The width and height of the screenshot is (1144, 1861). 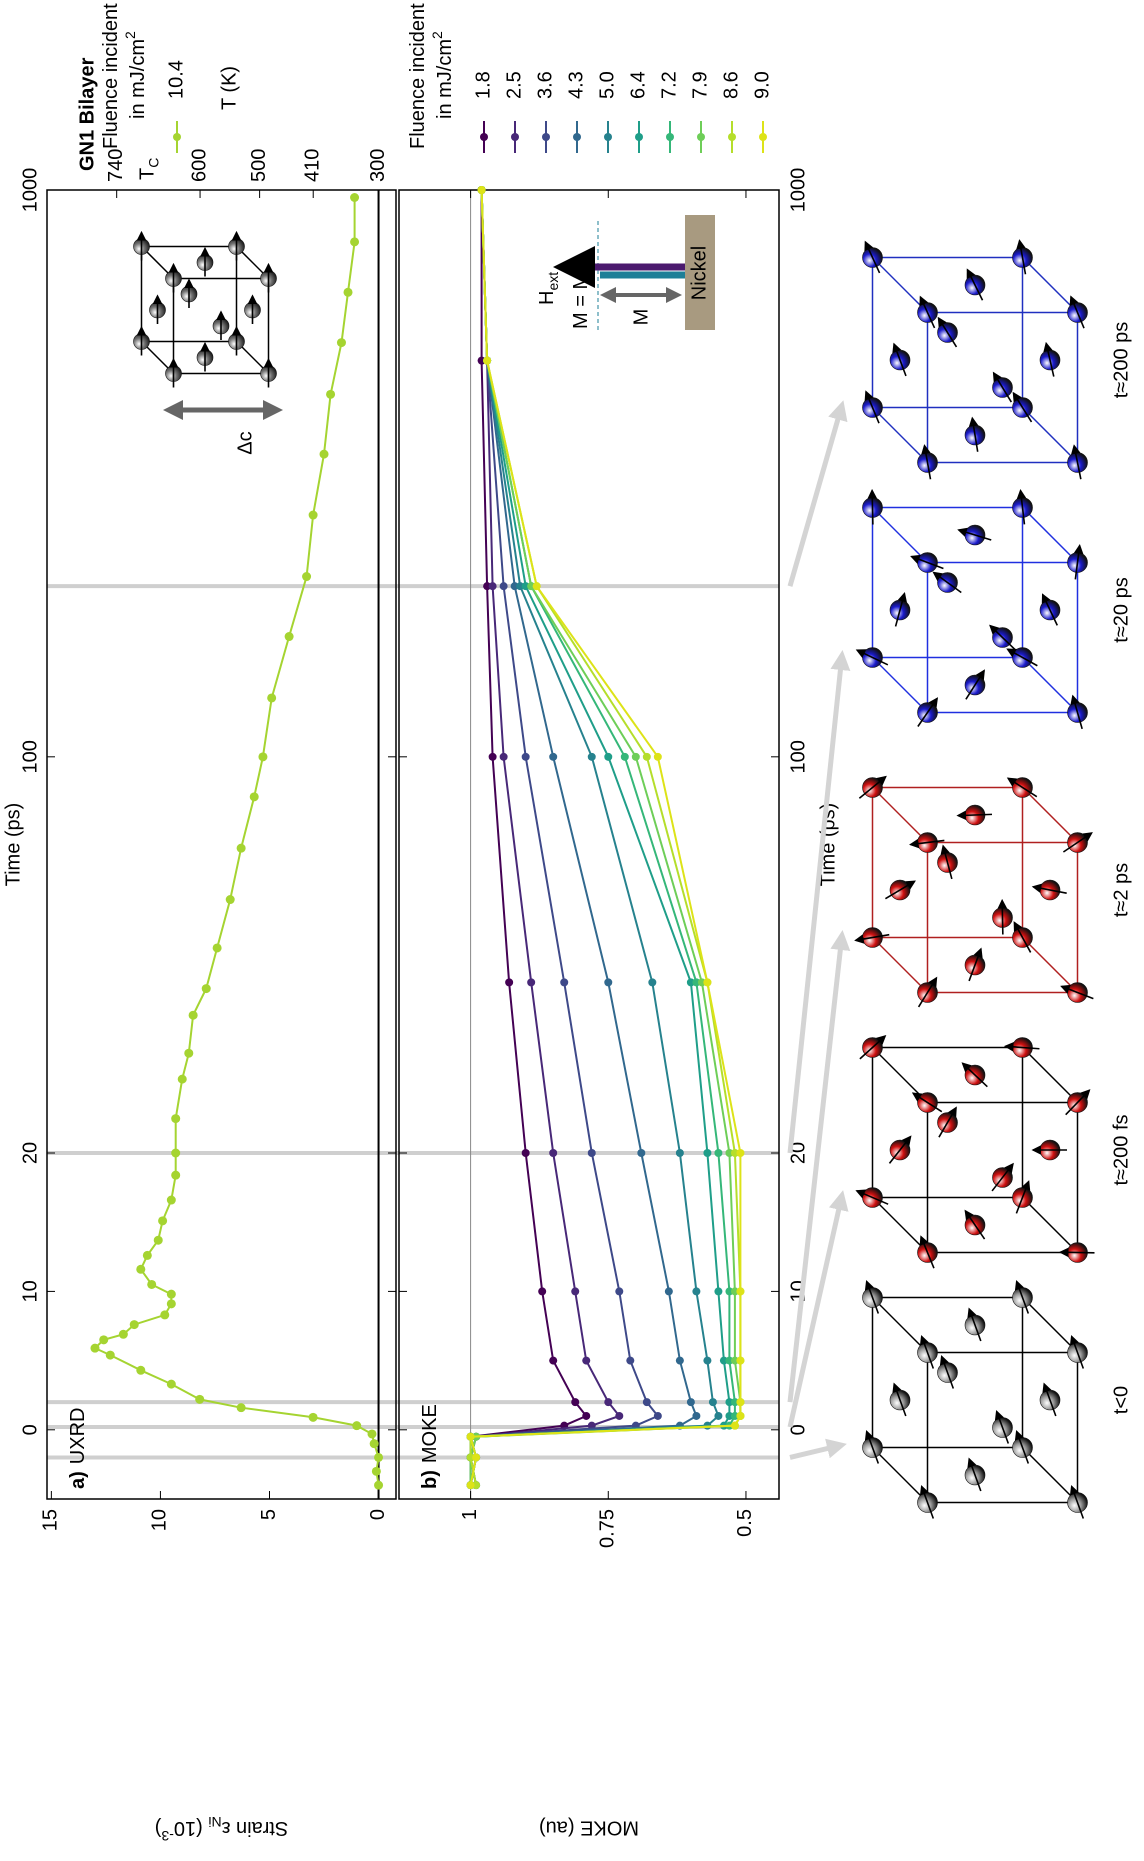 What do you see at coordinates (798, 1291) in the screenshot?
I see `x-tick-label: 10` at bounding box center [798, 1291].